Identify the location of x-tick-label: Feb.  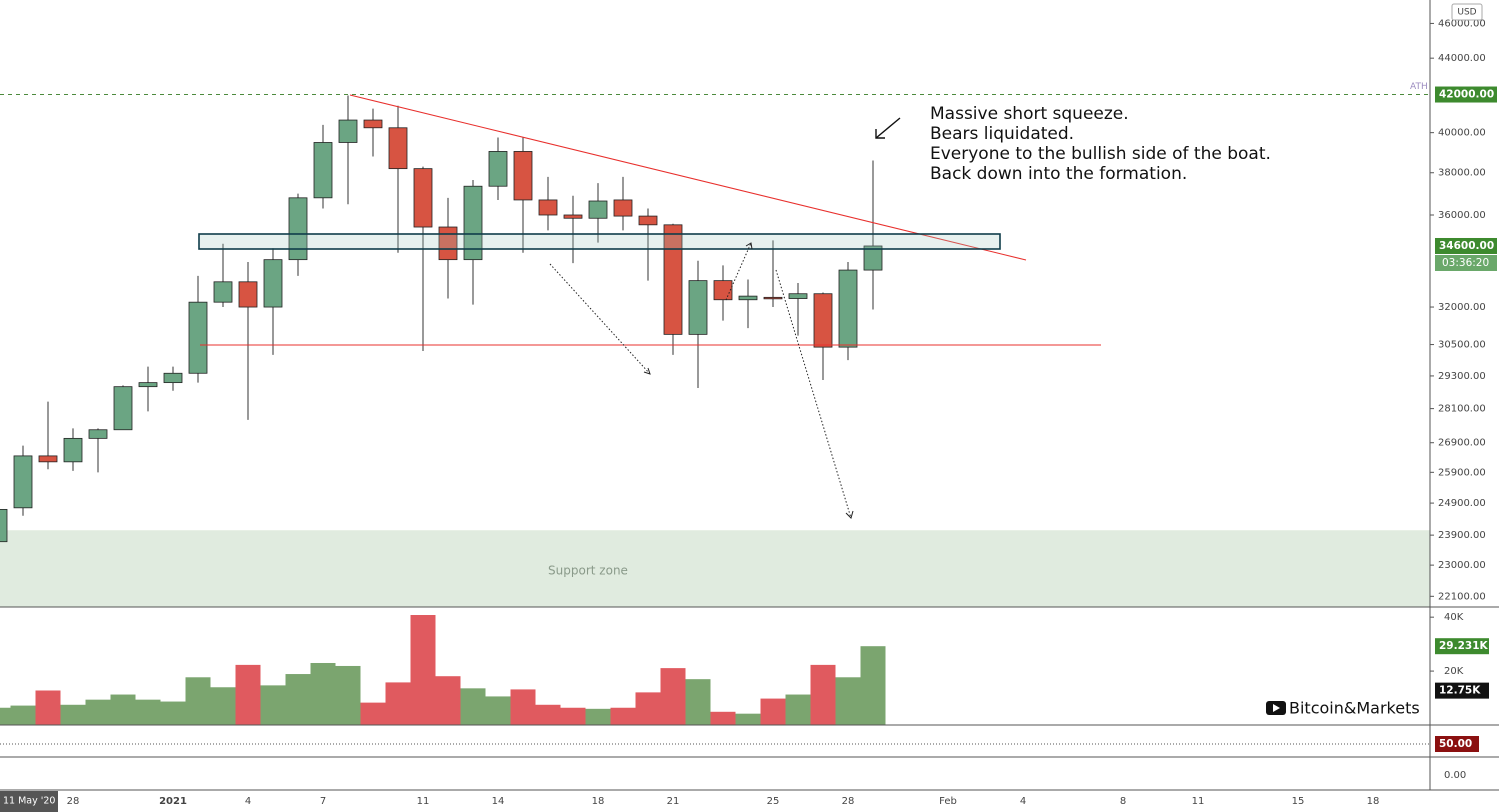
(948, 801).